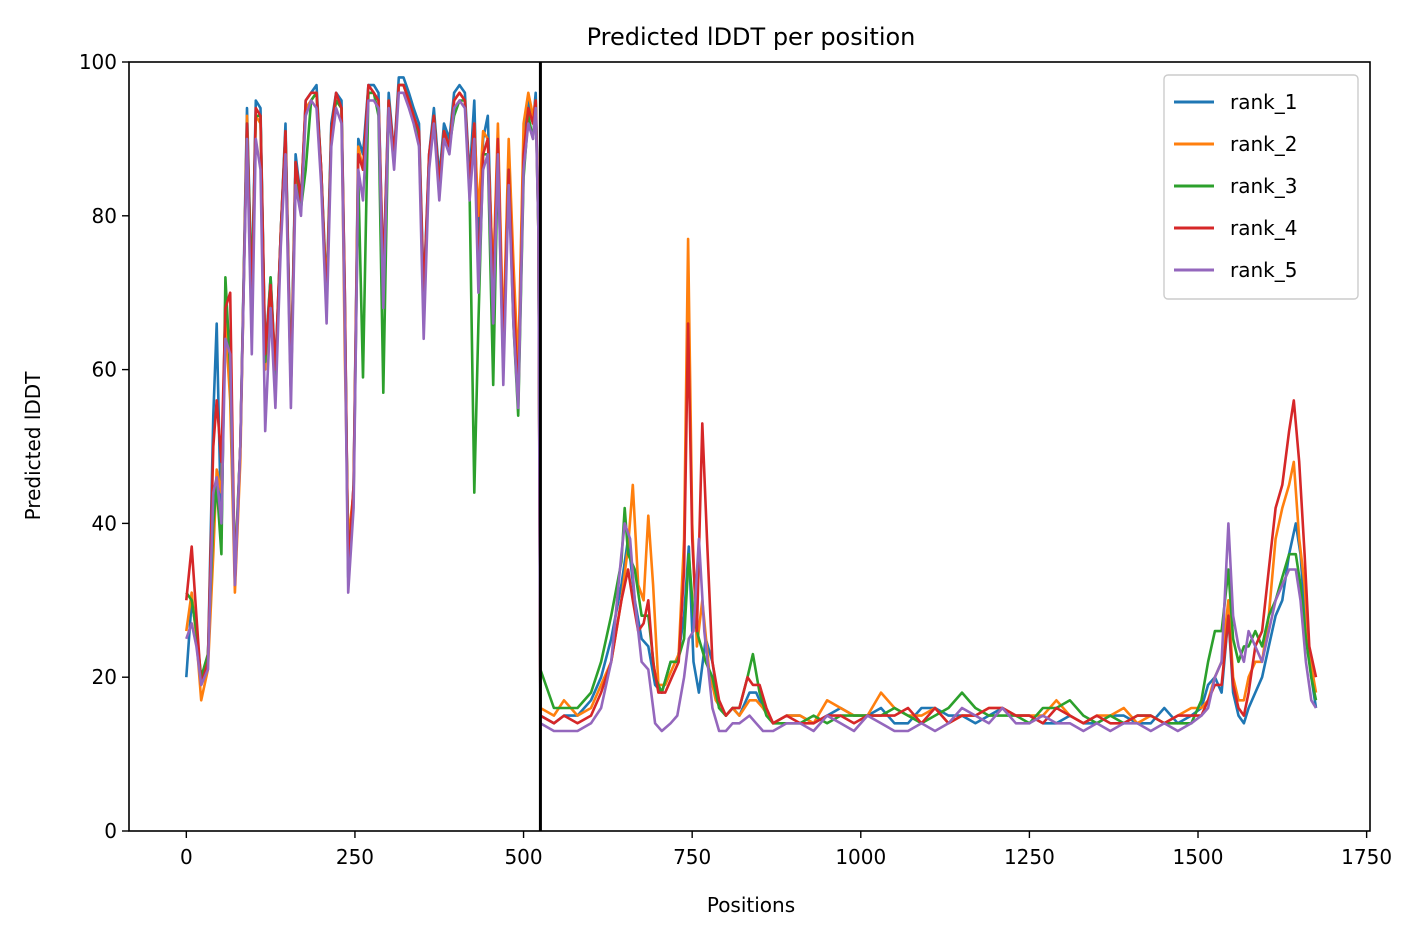  I want to click on x-tick-label: 1500, so click(1198, 857).